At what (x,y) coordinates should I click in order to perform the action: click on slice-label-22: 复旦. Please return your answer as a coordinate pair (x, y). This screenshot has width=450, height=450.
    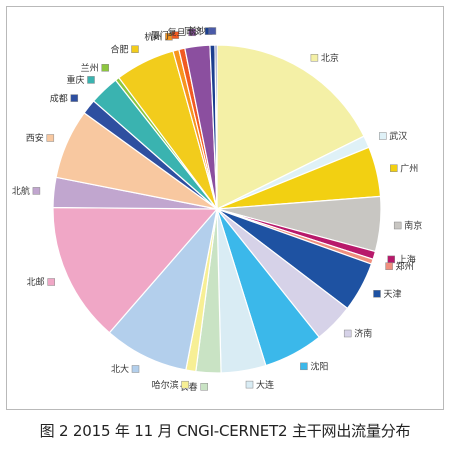
    Looking at the image, I should click on (177, 33).